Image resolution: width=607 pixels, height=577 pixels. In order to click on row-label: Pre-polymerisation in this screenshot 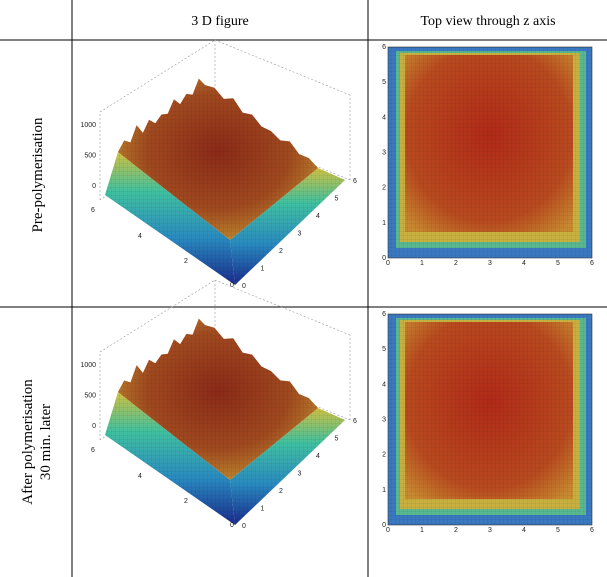, I will do `click(38, 174)`.